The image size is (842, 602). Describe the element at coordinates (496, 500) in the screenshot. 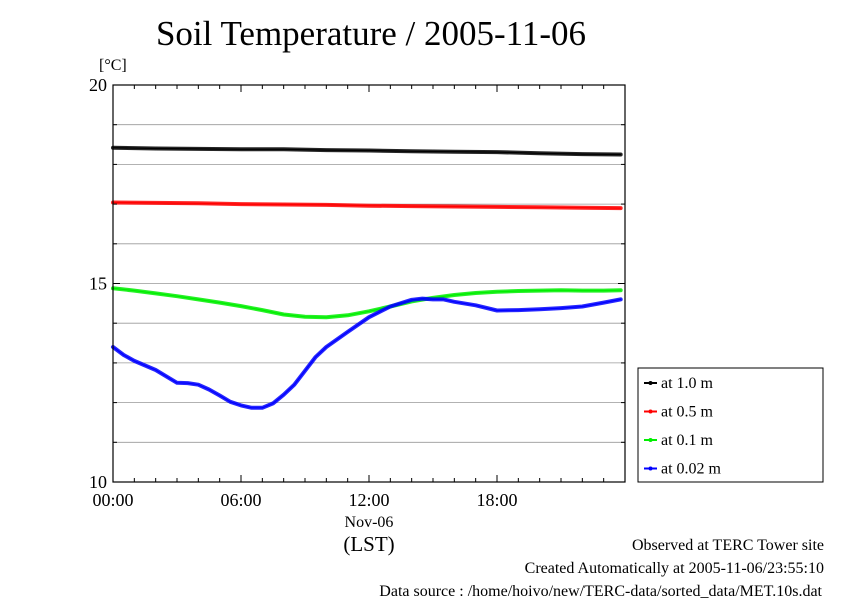

I see `x-tick-label: 18:00` at that location.